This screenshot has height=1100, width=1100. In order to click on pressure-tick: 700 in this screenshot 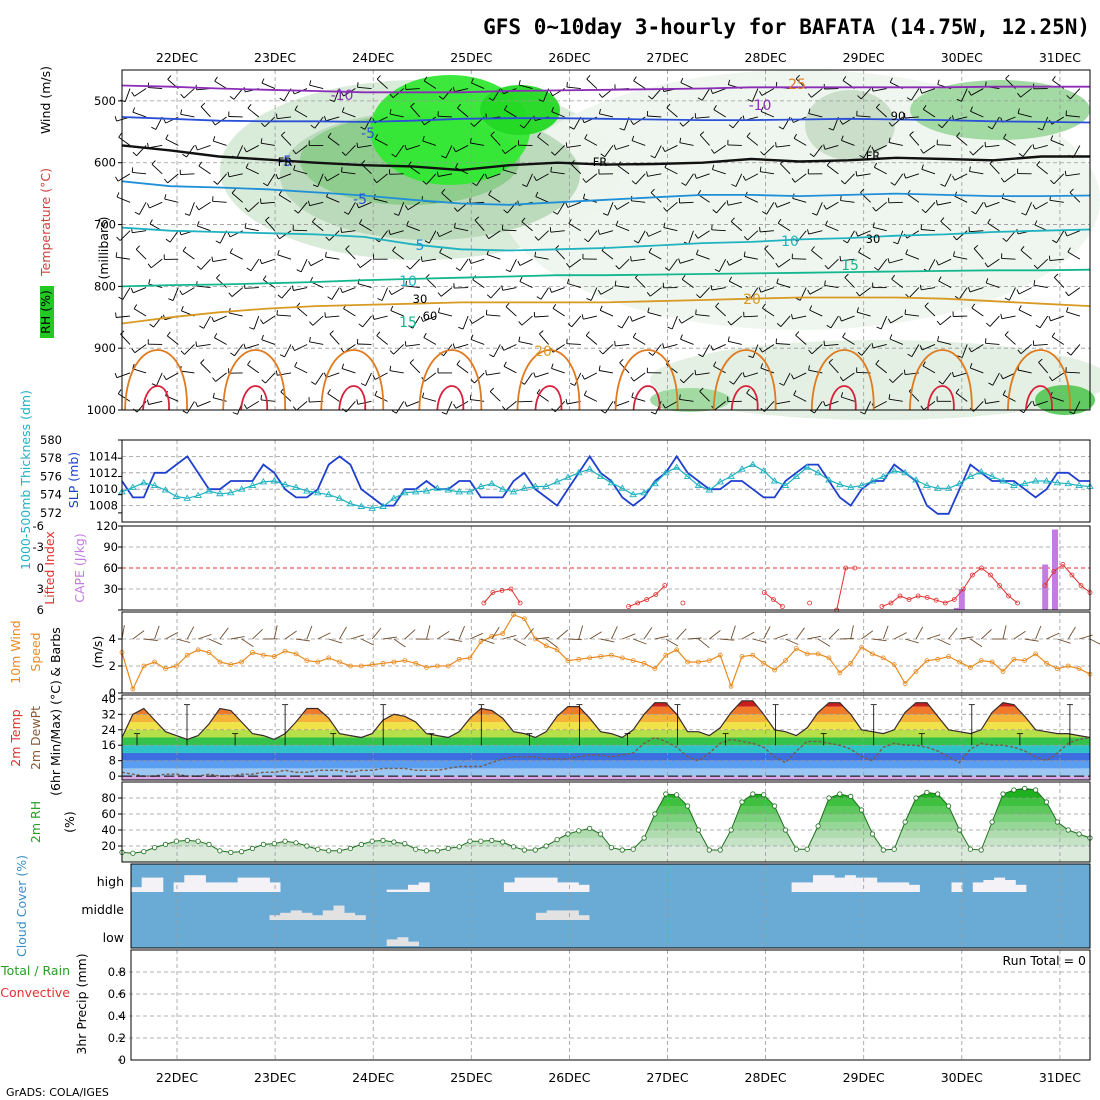, I will do `click(105, 225)`.